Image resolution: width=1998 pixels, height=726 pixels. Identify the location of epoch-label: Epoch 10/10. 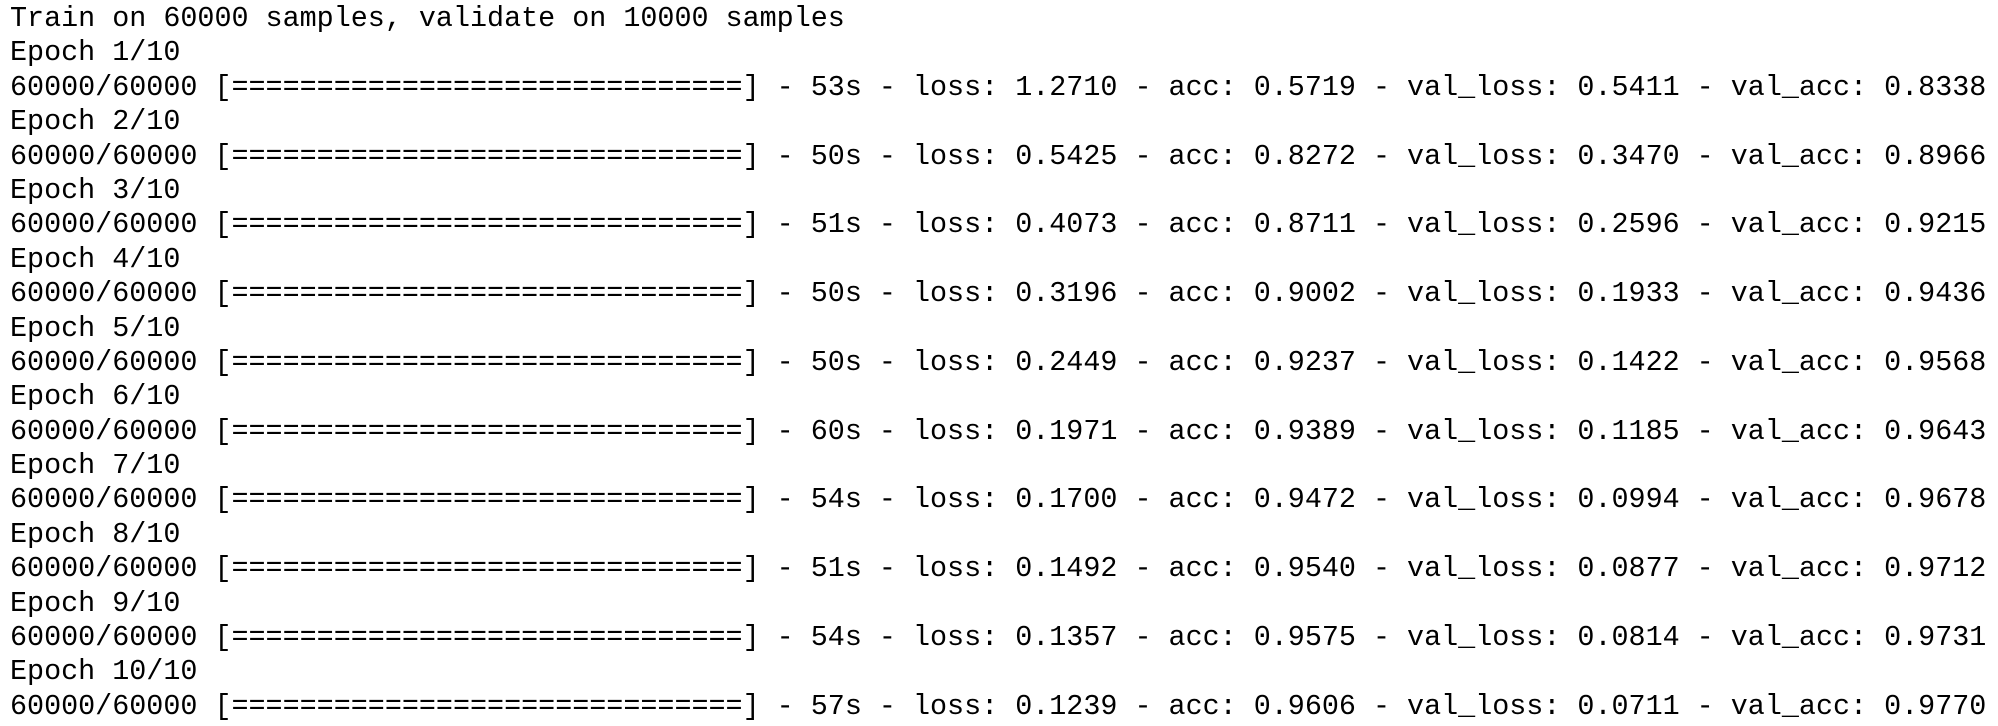
(104, 672).